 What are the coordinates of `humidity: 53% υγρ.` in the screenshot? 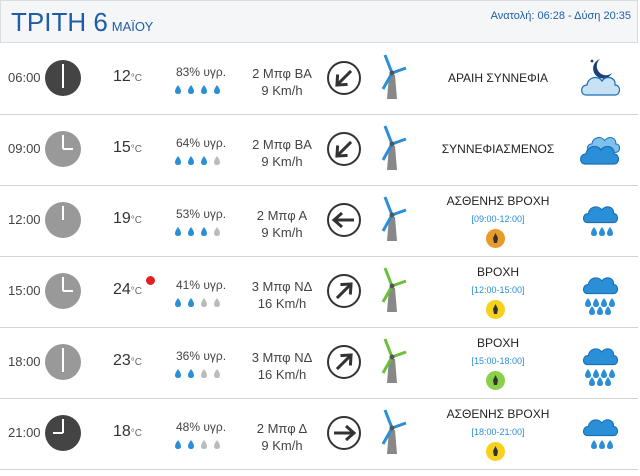 It's located at (201, 214).